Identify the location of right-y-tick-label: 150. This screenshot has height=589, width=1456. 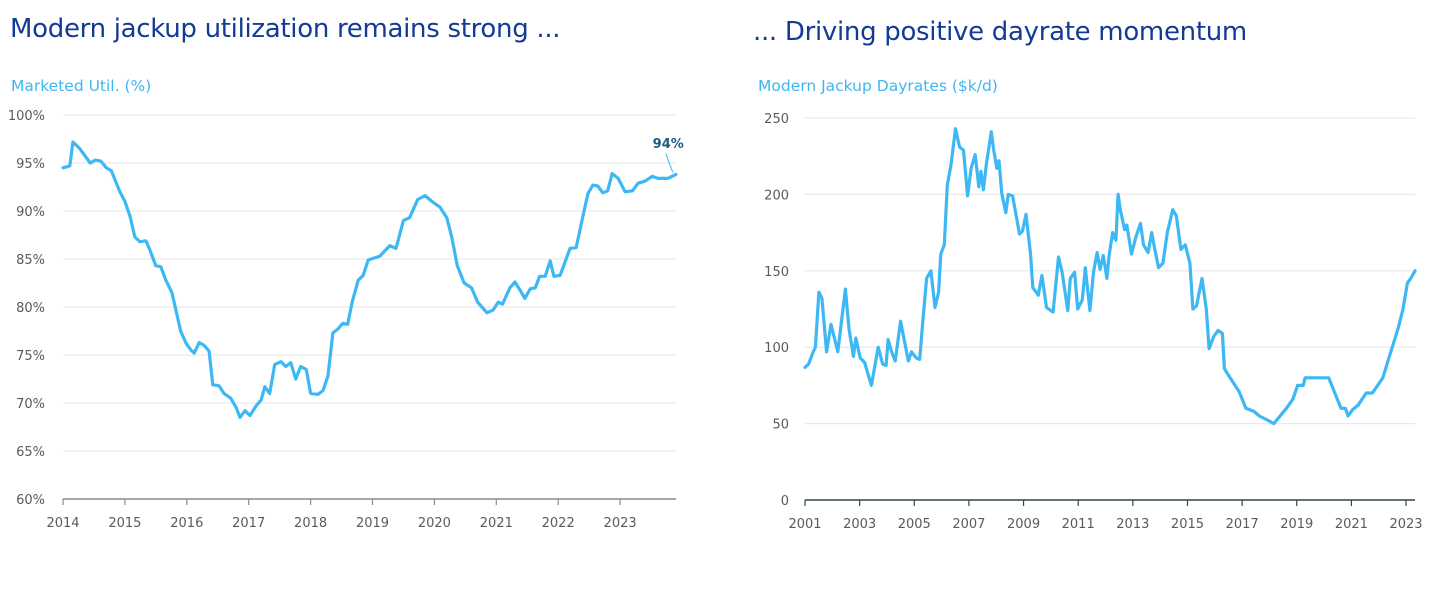
(776, 272).